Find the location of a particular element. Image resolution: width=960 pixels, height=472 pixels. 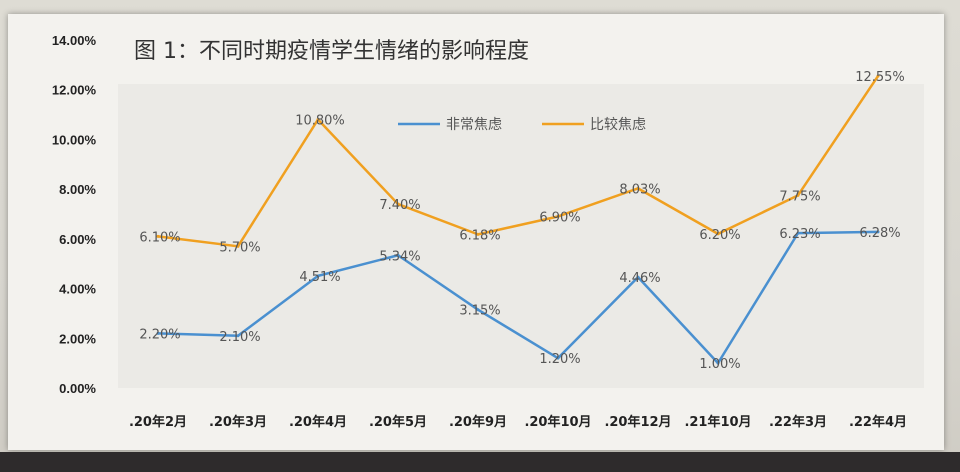

y-tick-label: 12.00% is located at coordinates (74, 90).